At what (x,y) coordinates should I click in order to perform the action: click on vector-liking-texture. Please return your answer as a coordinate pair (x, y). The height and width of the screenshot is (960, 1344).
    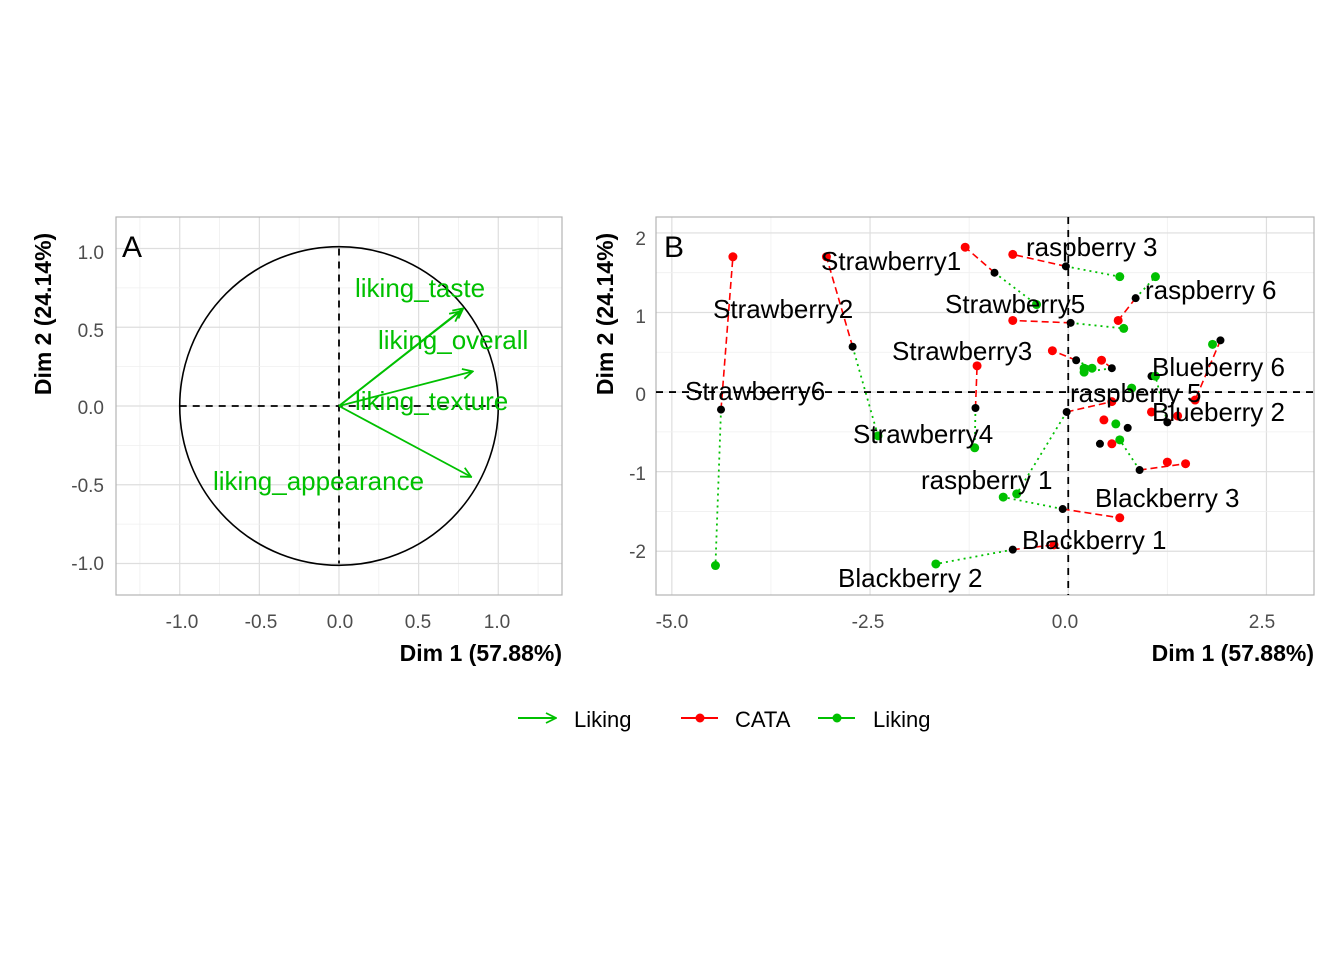
    Looking at the image, I should click on (405, 389).